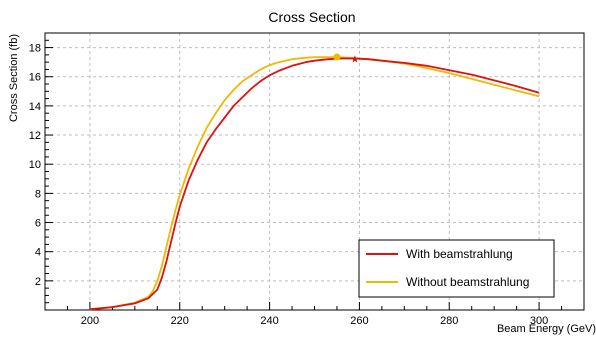 The width and height of the screenshot is (596, 338). What do you see at coordinates (355, 58) in the screenshot?
I see `peak-marker-with-beamstrahlung` at bounding box center [355, 58].